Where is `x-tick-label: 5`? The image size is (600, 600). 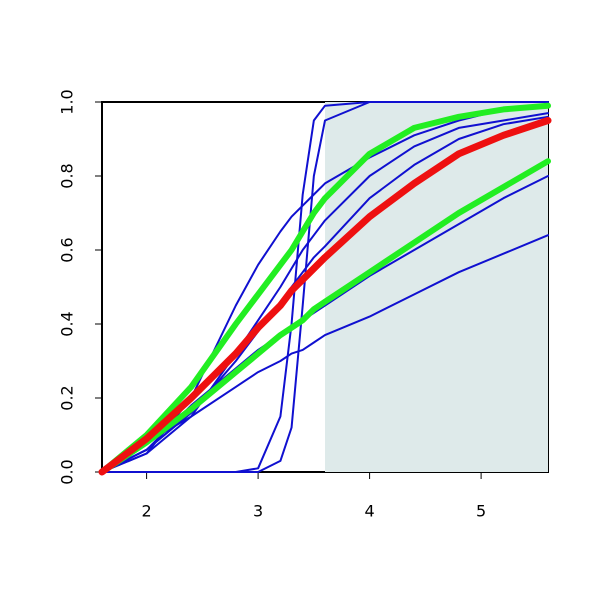
x-tick-label: 5 is located at coordinates (481, 511).